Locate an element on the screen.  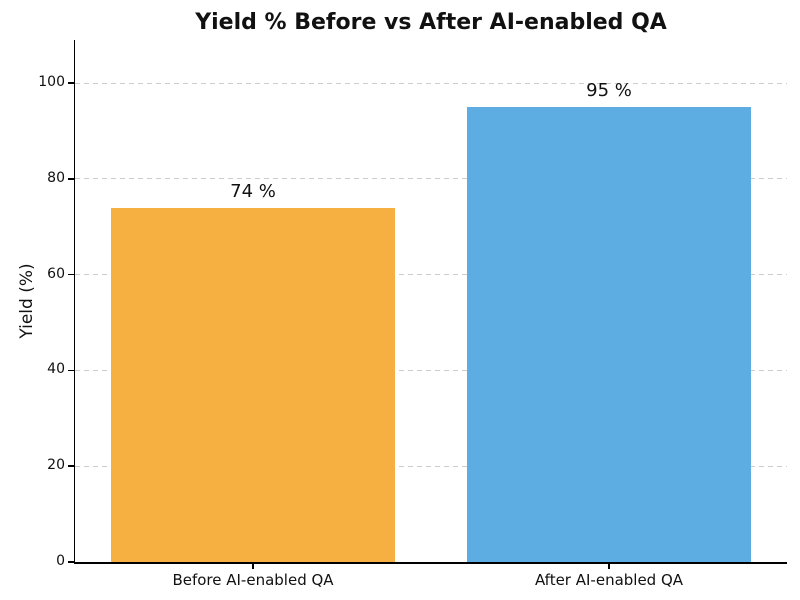
x-tick-label: Before AI-enabled QA is located at coordinates (253, 580).